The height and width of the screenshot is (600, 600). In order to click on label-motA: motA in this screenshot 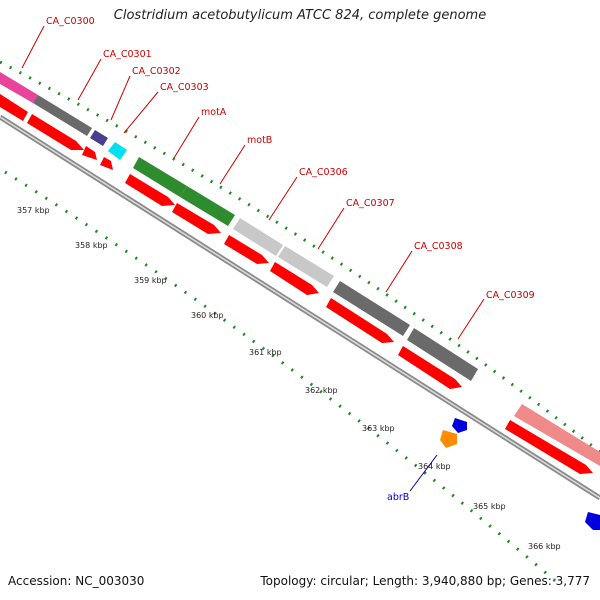, I will do `click(214, 112)`.